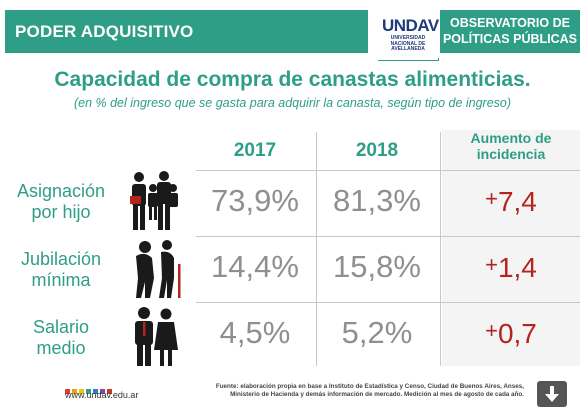 Image resolution: width=585 pixels, height=415 pixels. I want to click on increase-column-panel, so click(511, 248).